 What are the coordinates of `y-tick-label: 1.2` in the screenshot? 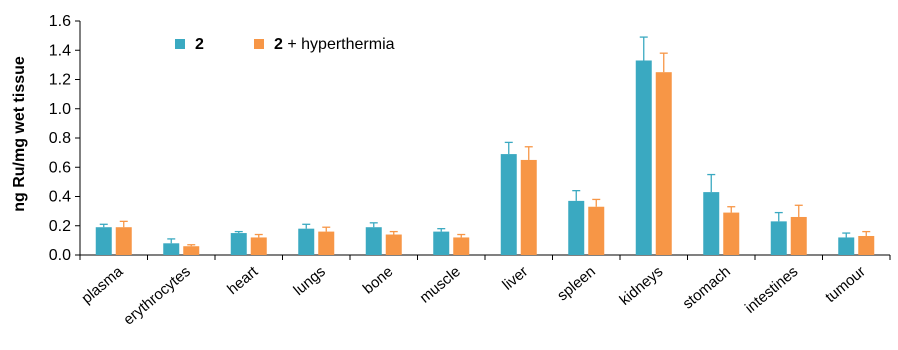 It's located at (60, 80).